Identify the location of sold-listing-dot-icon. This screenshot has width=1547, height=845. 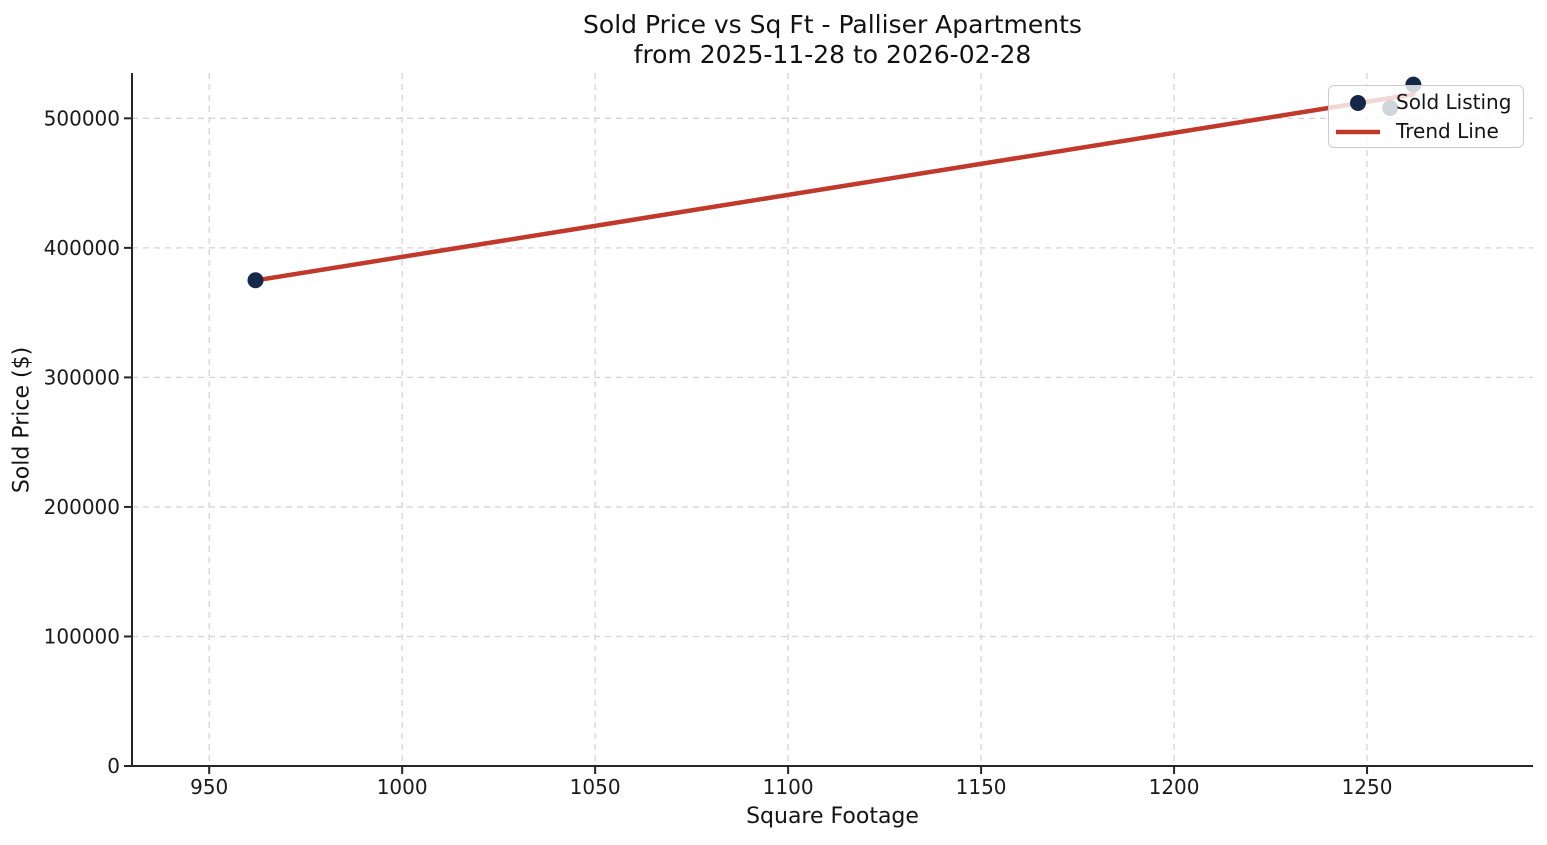
(1358, 102).